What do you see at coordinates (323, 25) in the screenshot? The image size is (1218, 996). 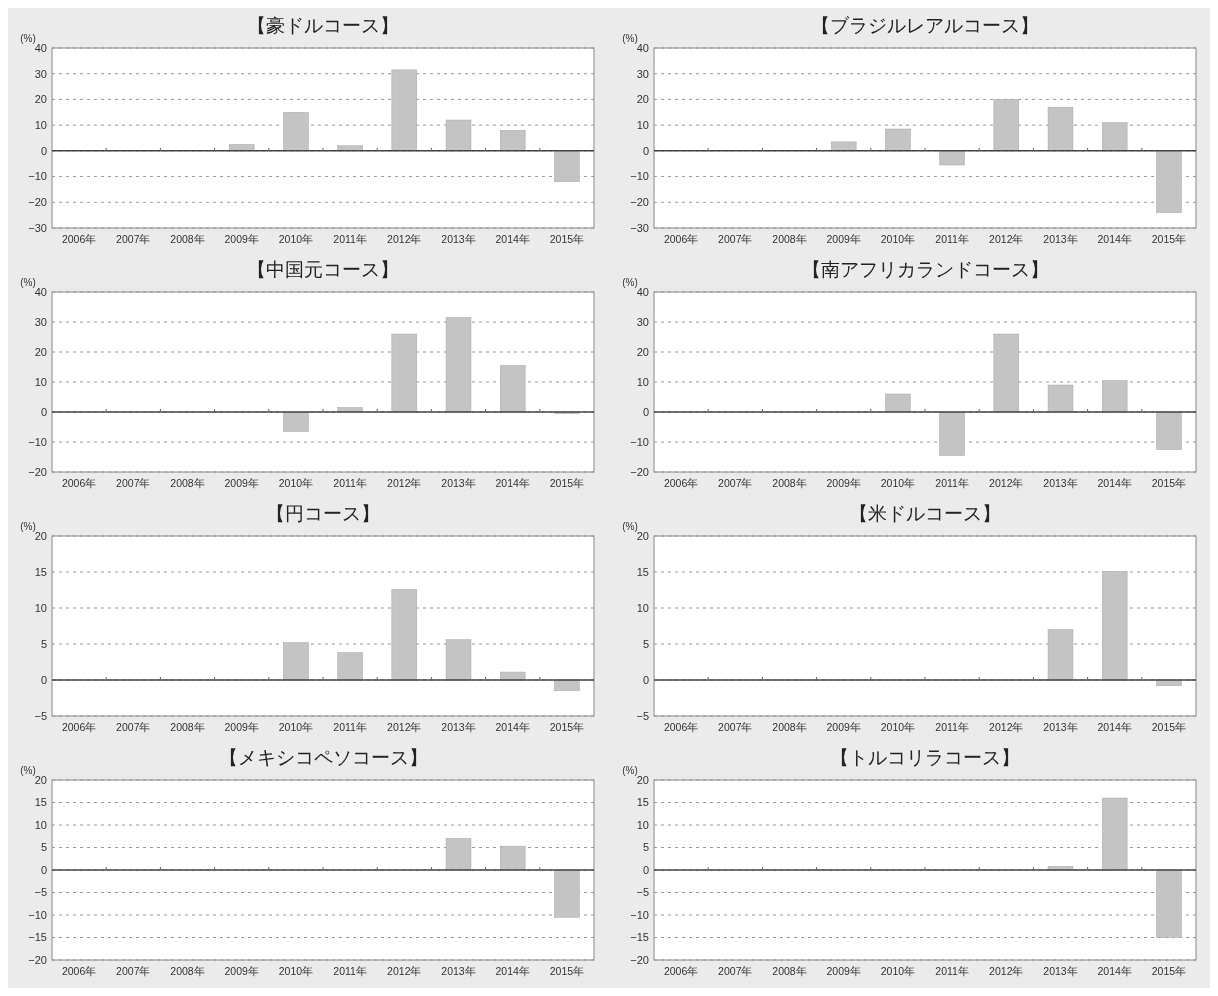 I see `chart-title: 【豪ドルコース】` at bounding box center [323, 25].